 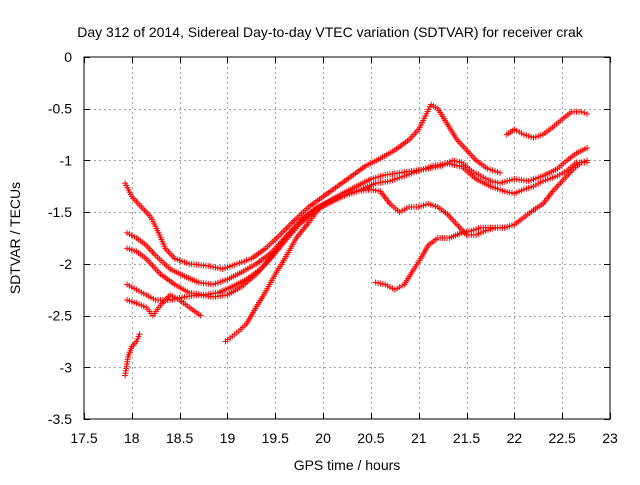 I want to click on x-tick-label: 22, so click(x=515, y=438).